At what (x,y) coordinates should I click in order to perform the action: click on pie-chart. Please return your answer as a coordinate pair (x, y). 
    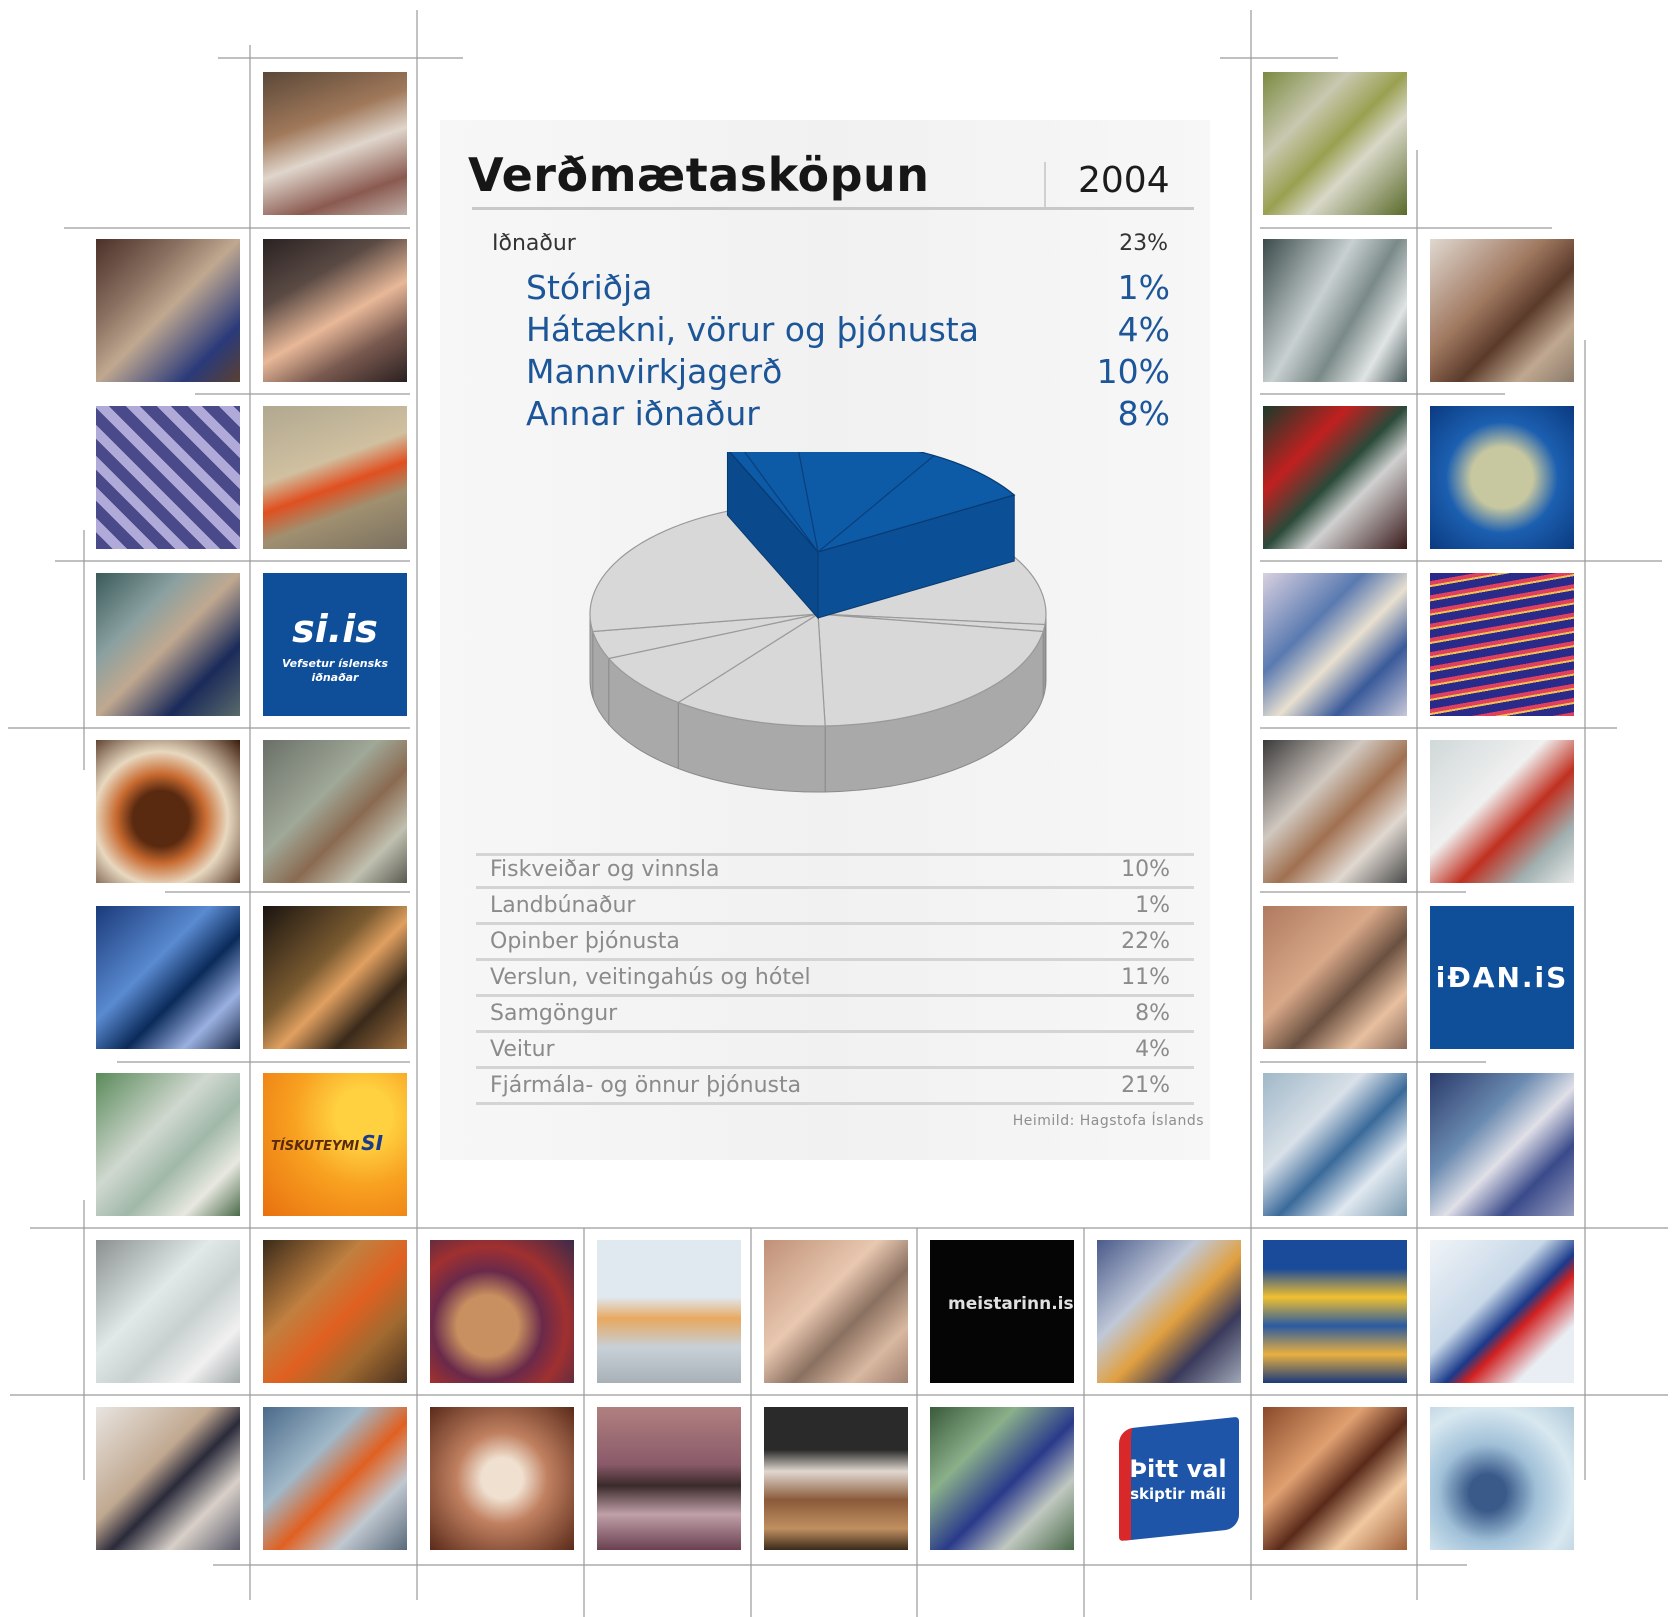
    Looking at the image, I should click on (818, 622).